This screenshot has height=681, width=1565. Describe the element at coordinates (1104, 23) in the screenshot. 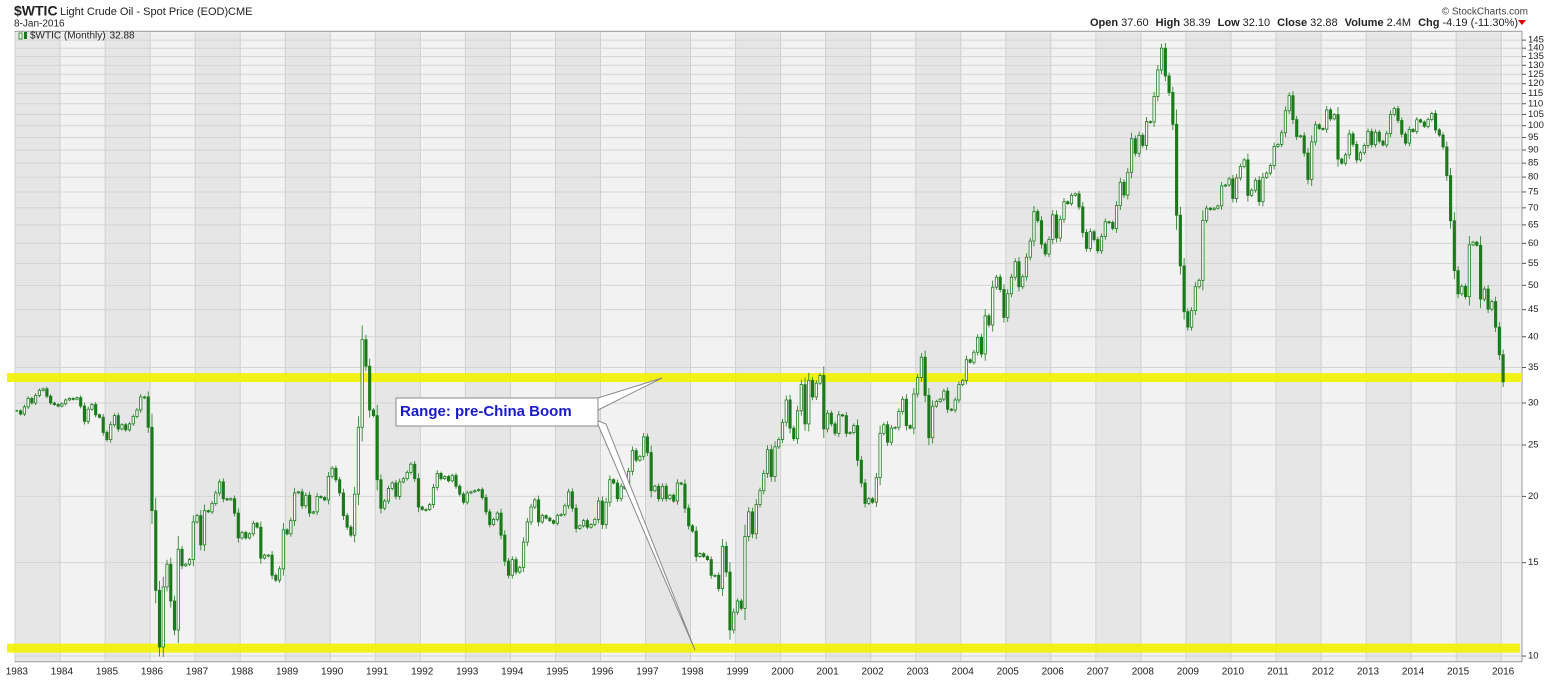

I see `quote-label: Open` at that location.